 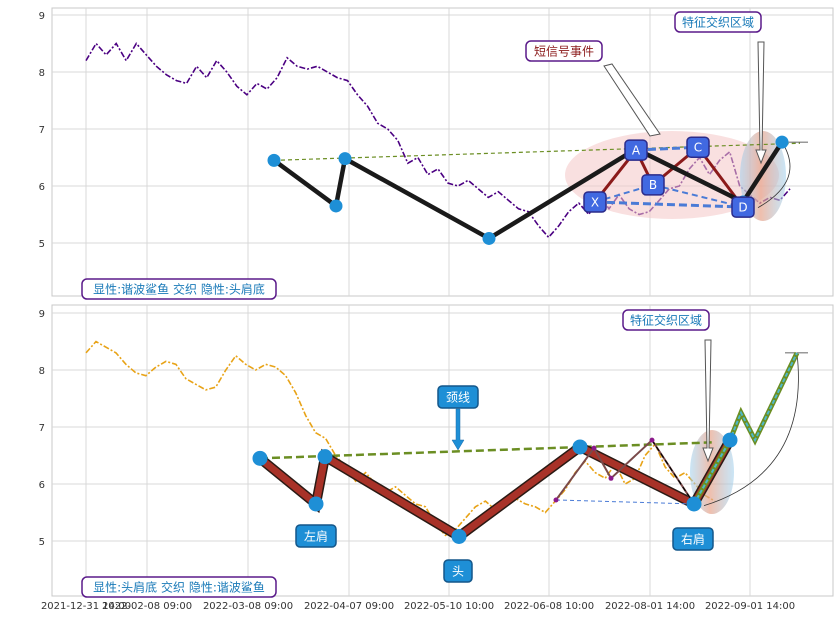 I want to click on xabcd-point-label-x-box, so click(x=595, y=202).